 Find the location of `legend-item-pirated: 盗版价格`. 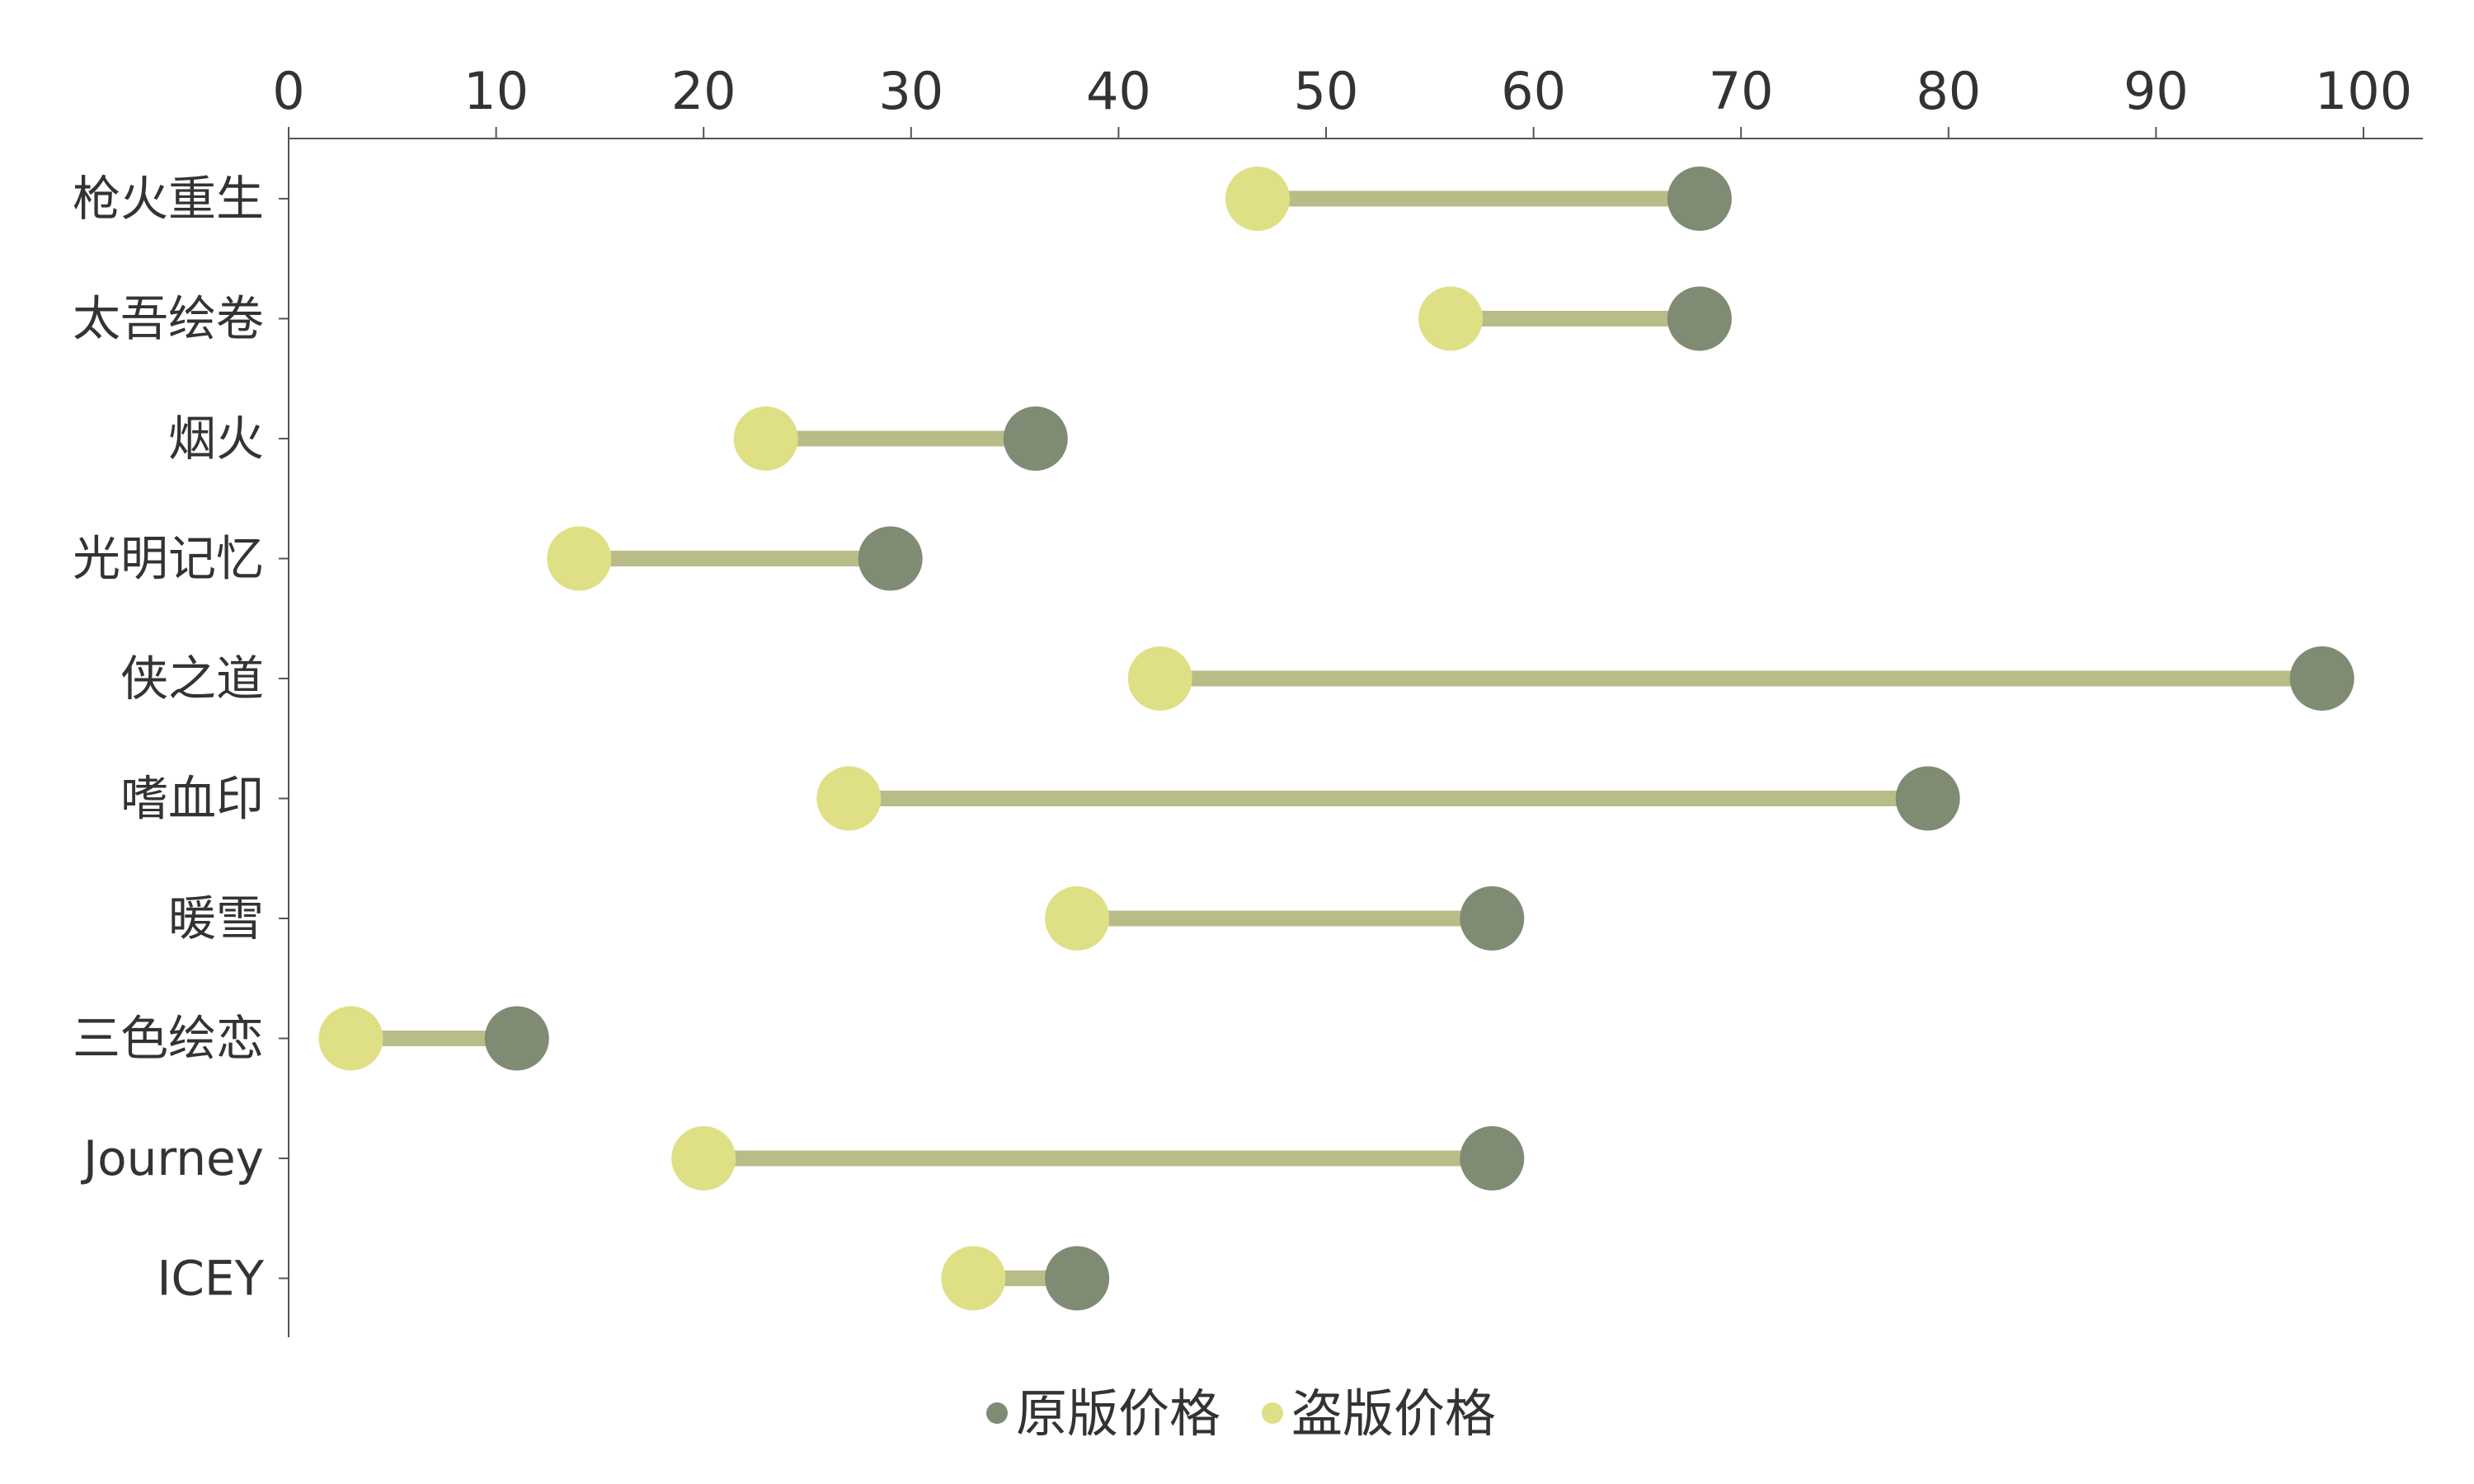

legend-item-pirated: 盗版价格 is located at coordinates (1379, 1413).